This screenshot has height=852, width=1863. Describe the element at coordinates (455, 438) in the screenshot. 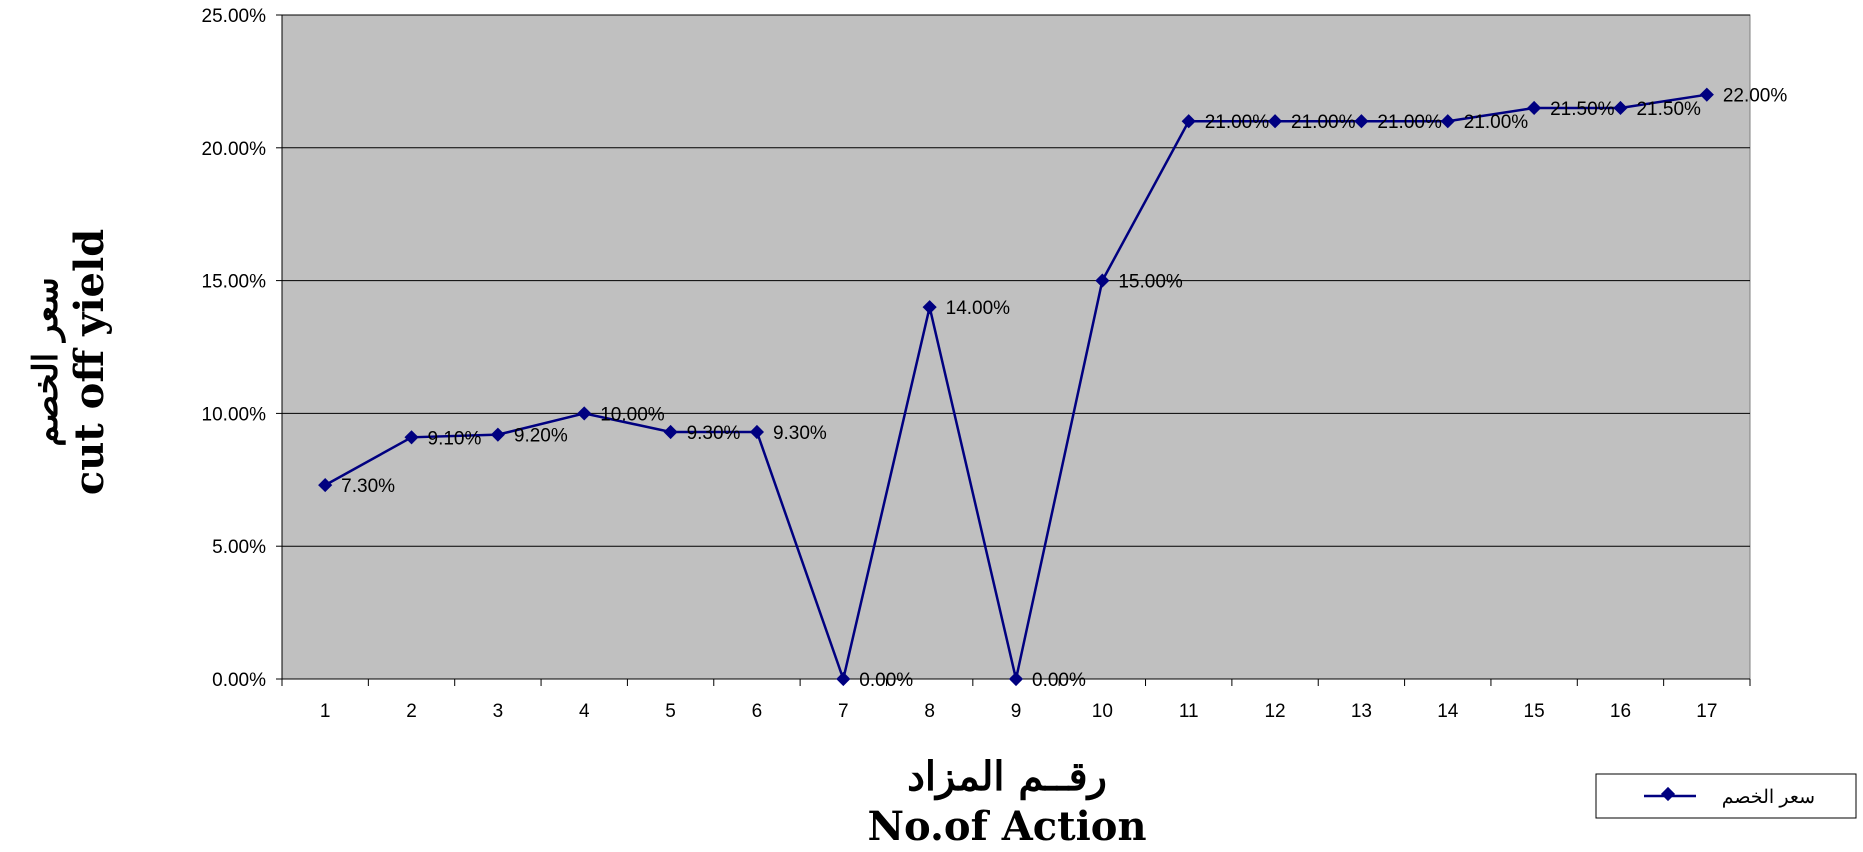

I see `data-label: 9.10%` at that location.